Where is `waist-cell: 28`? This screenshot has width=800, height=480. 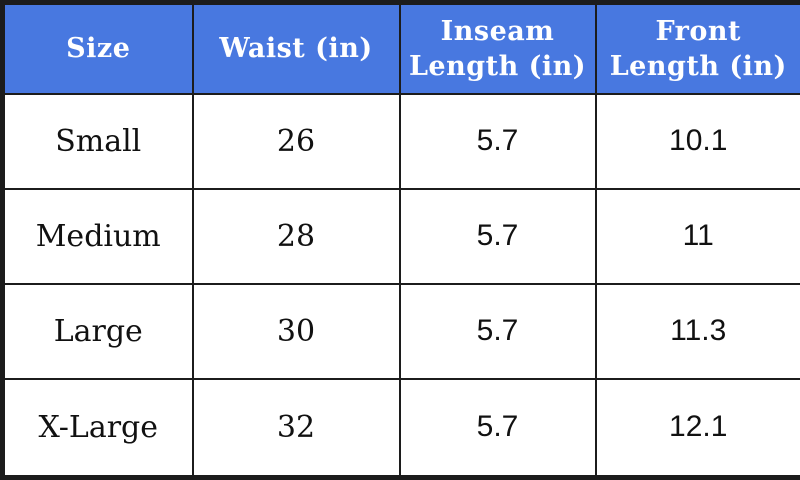
waist-cell: 28 is located at coordinates (296, 236).